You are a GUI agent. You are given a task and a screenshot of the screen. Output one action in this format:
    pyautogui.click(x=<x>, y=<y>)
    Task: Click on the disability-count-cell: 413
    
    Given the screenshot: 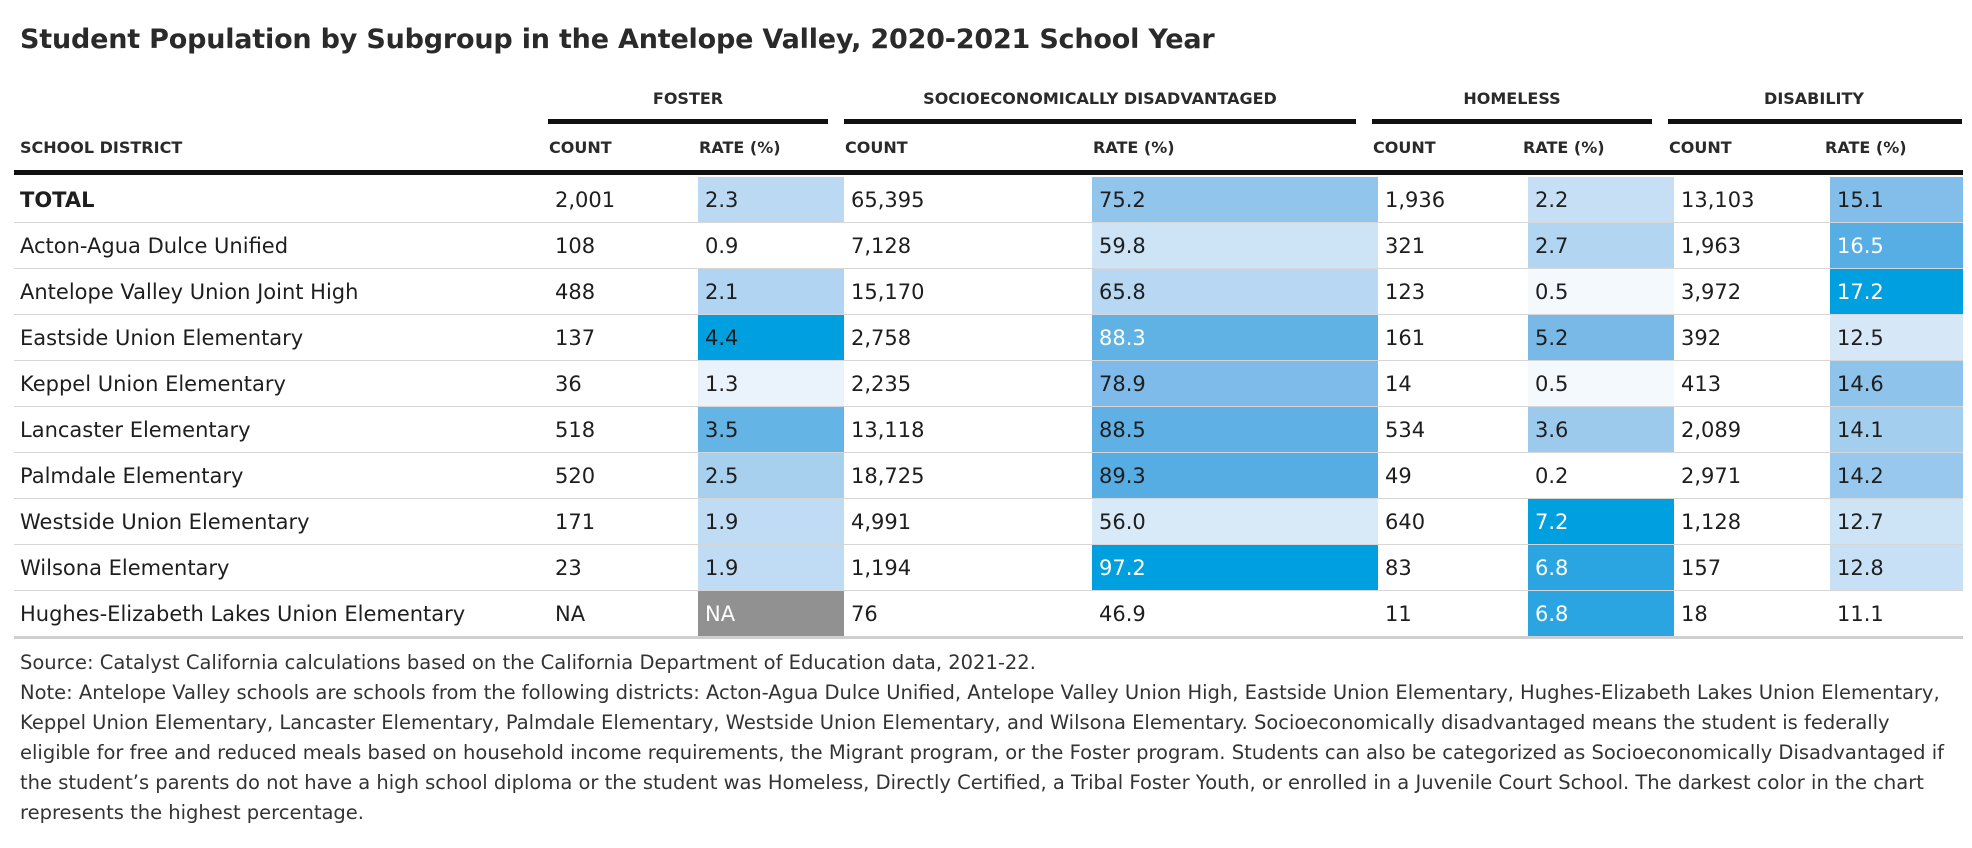 What is the action you would take?
    pyautogui.click(x=1701, y=384)
    